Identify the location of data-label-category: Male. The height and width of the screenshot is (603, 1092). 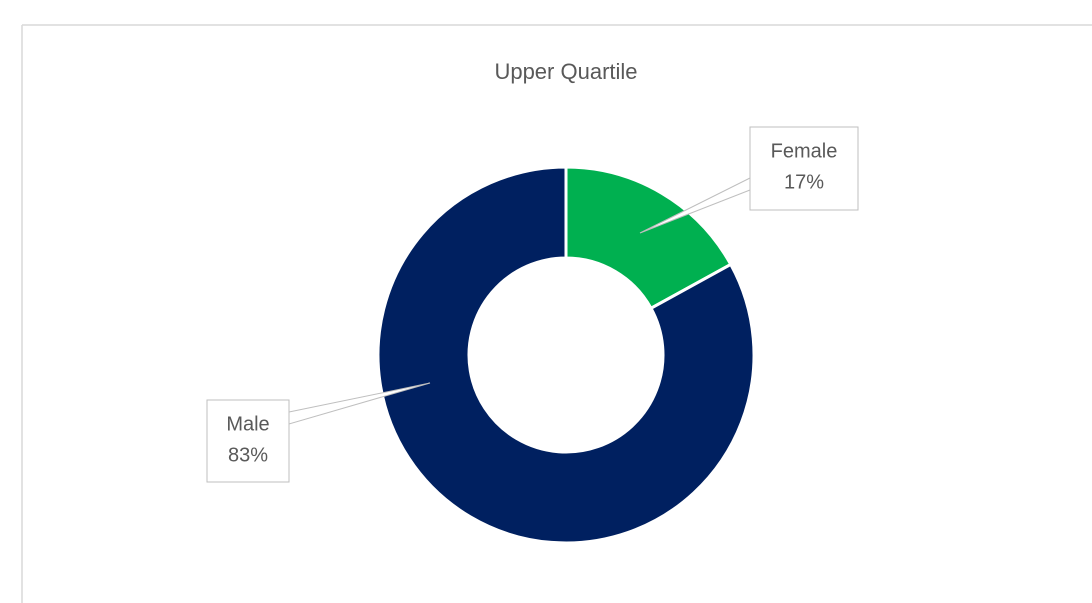
(247, 424).